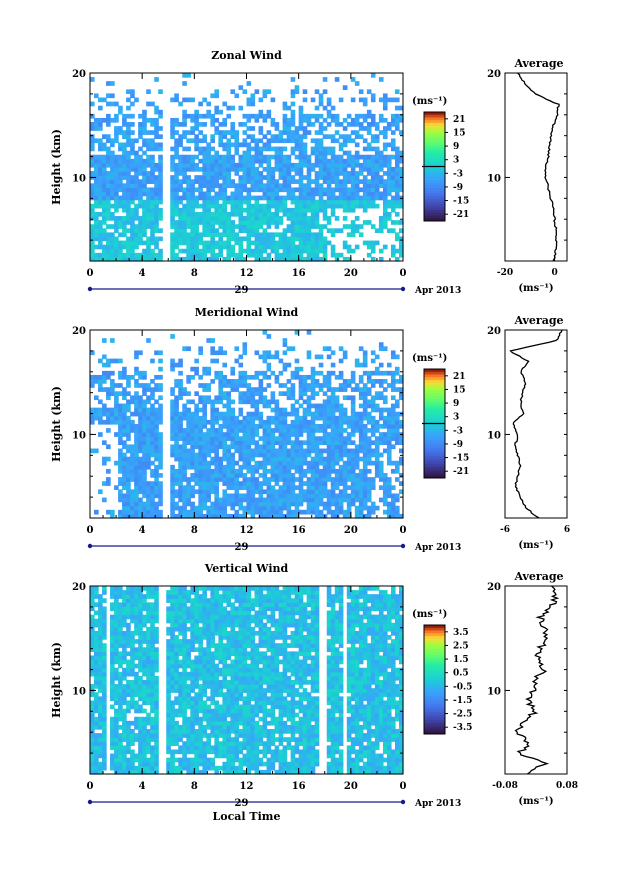  What do you see at coordinates (458, 431) in the screenshot?
I see `colorbar-tick-label: -3` at bounding box center [458, 431].